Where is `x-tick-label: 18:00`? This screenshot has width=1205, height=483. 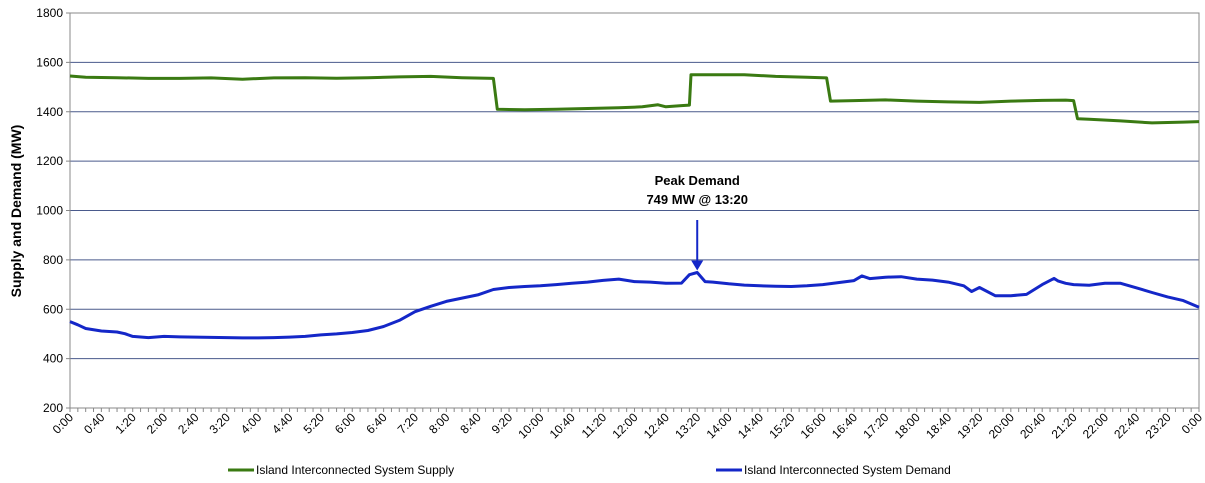
x-tick-label: 18:00 is located at coordinates (907, 425).